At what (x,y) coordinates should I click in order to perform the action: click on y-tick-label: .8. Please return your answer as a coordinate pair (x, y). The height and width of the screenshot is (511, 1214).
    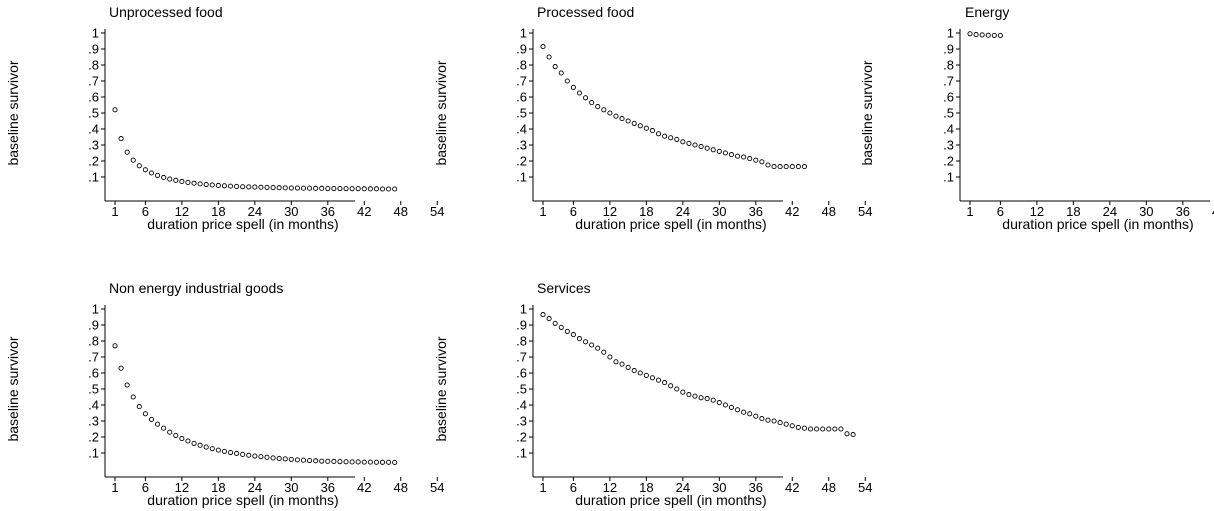
    Looking at the image, I should click on (521, 65).